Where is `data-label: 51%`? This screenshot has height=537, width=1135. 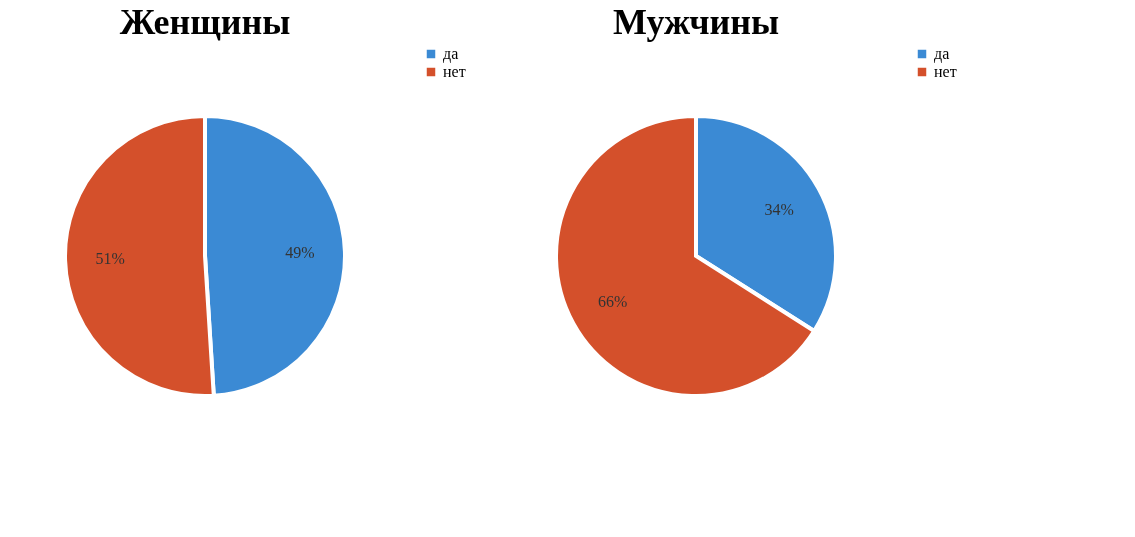 data-label: 51% is located at coordinates (110, 258).